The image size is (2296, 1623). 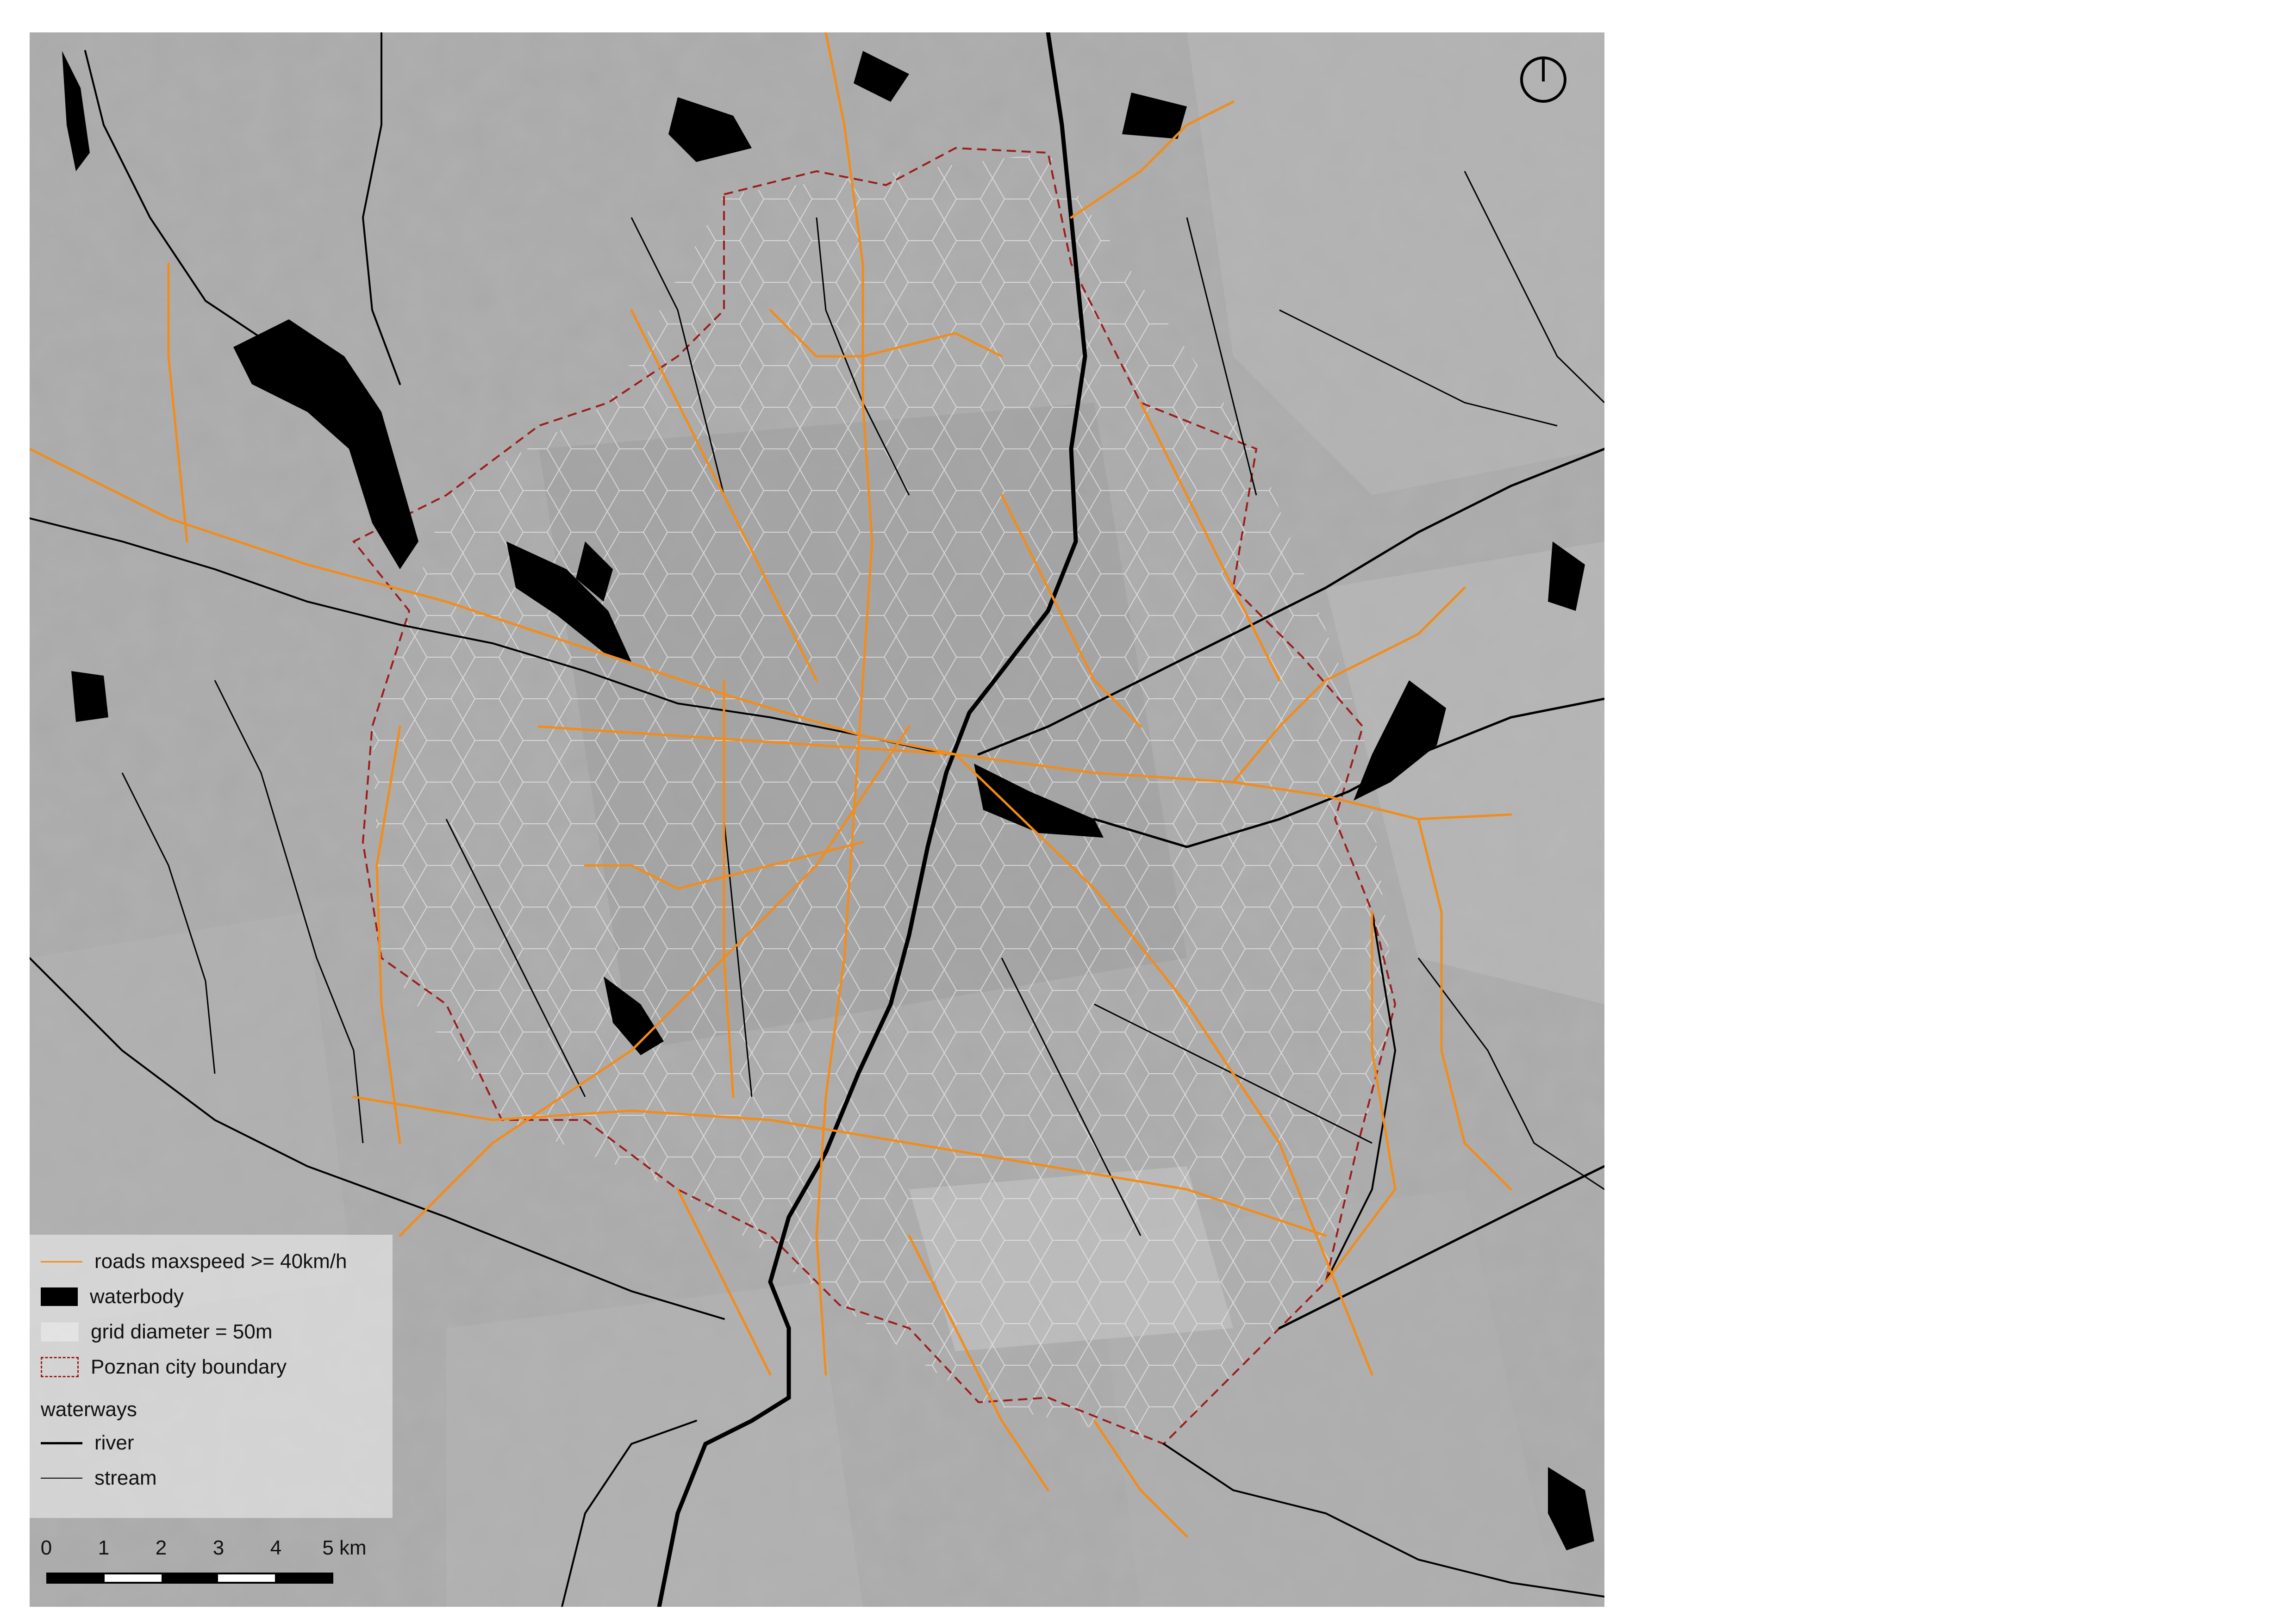 I want to click on legend-item-grid: grid diameter = 50m, so click(x=157, y=1332).